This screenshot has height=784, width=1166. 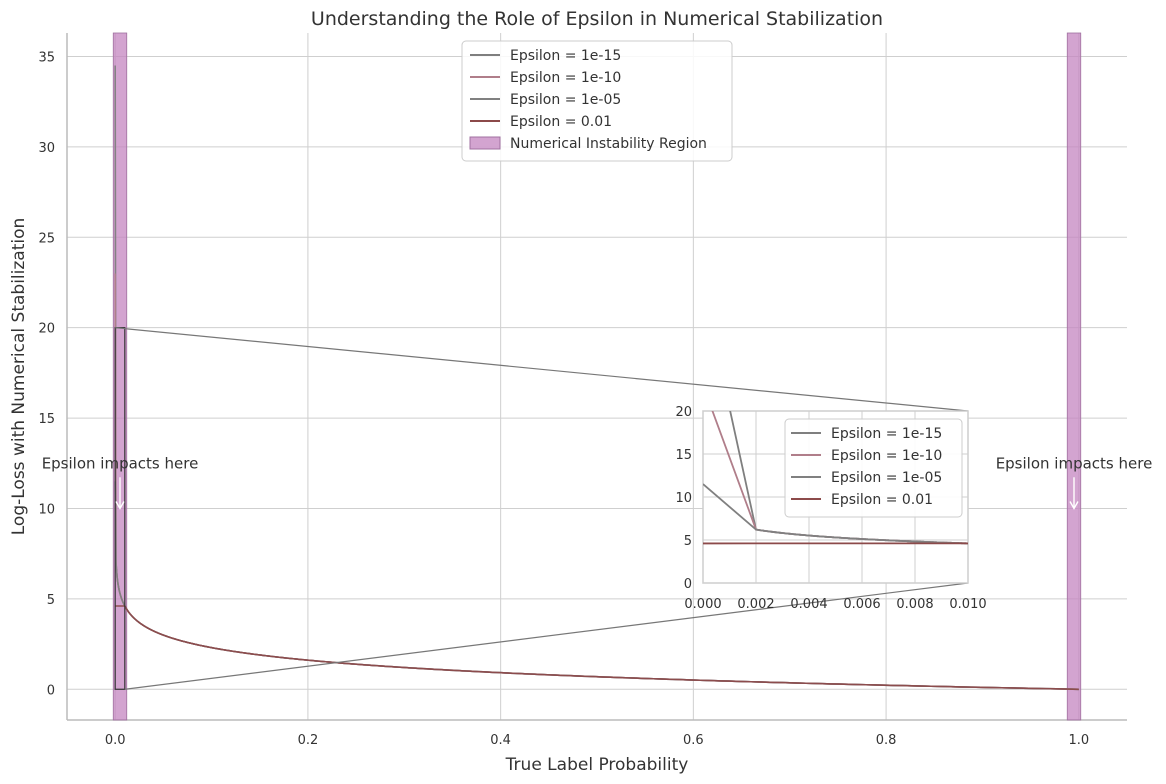 What do you see at coordinates (597, 648) in the screenshot?
I see `series-line` at bounding box center [597, 648].